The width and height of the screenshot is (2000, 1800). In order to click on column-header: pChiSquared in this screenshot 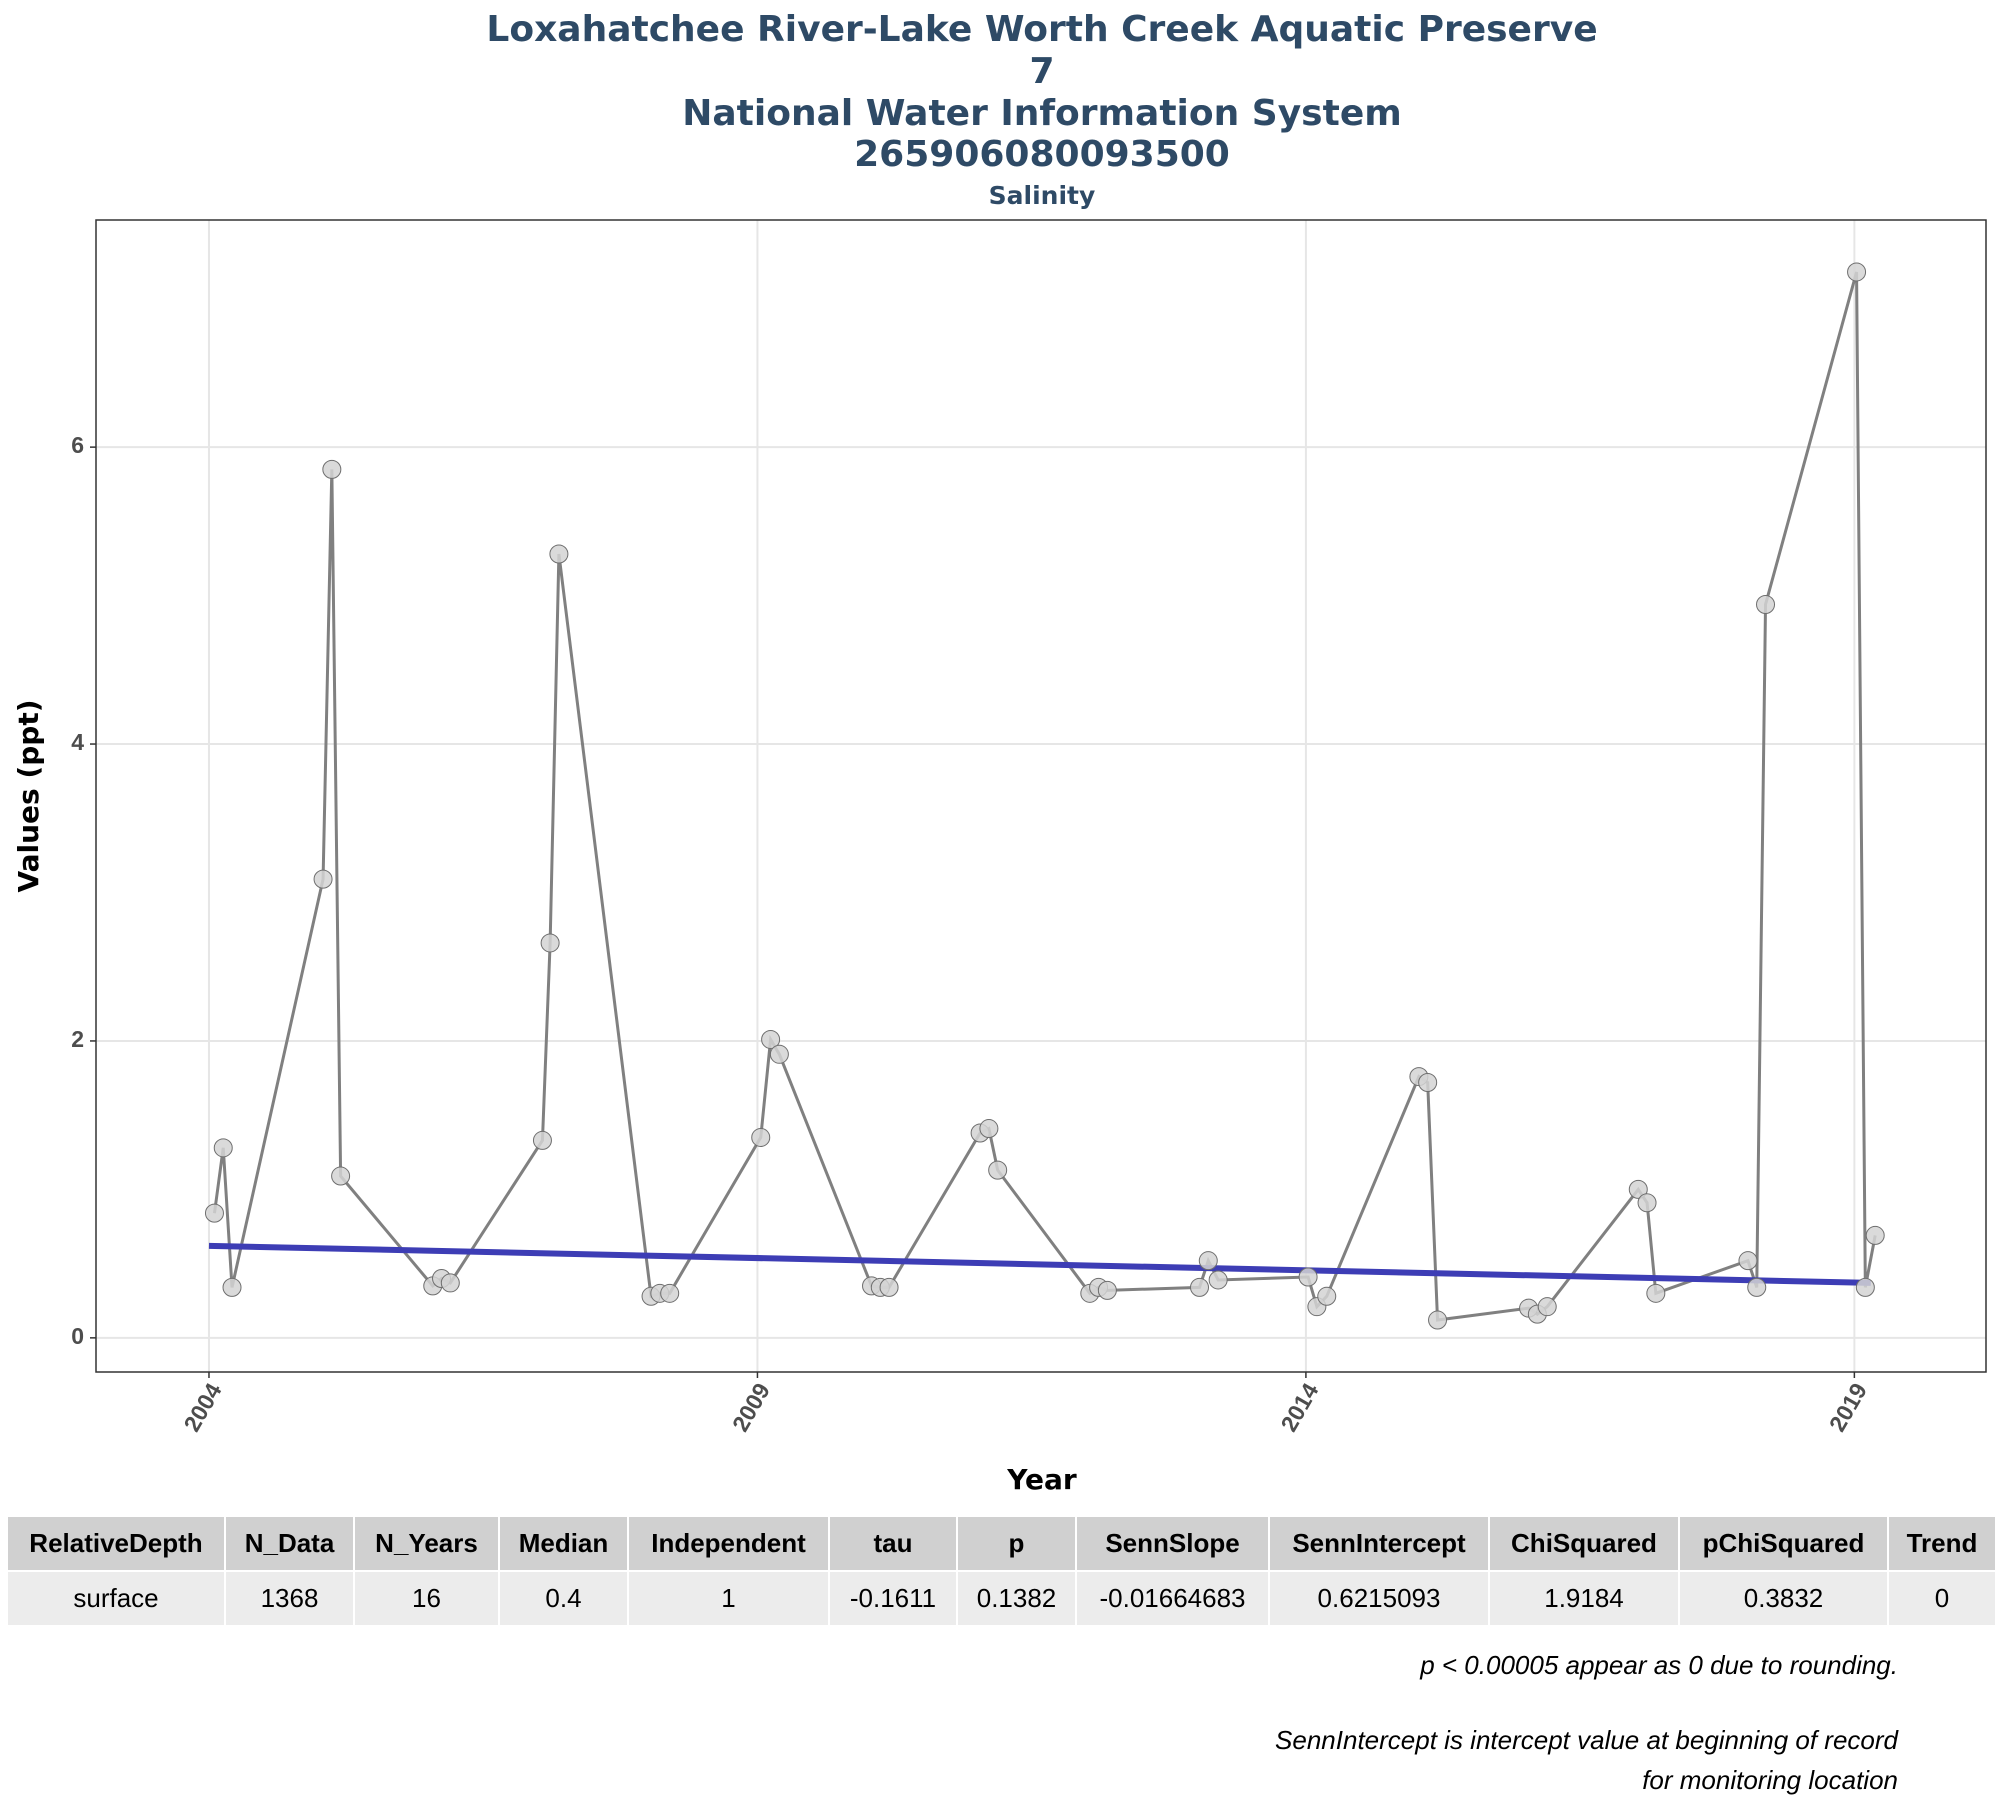, I will do `click(1784, 1544)`.